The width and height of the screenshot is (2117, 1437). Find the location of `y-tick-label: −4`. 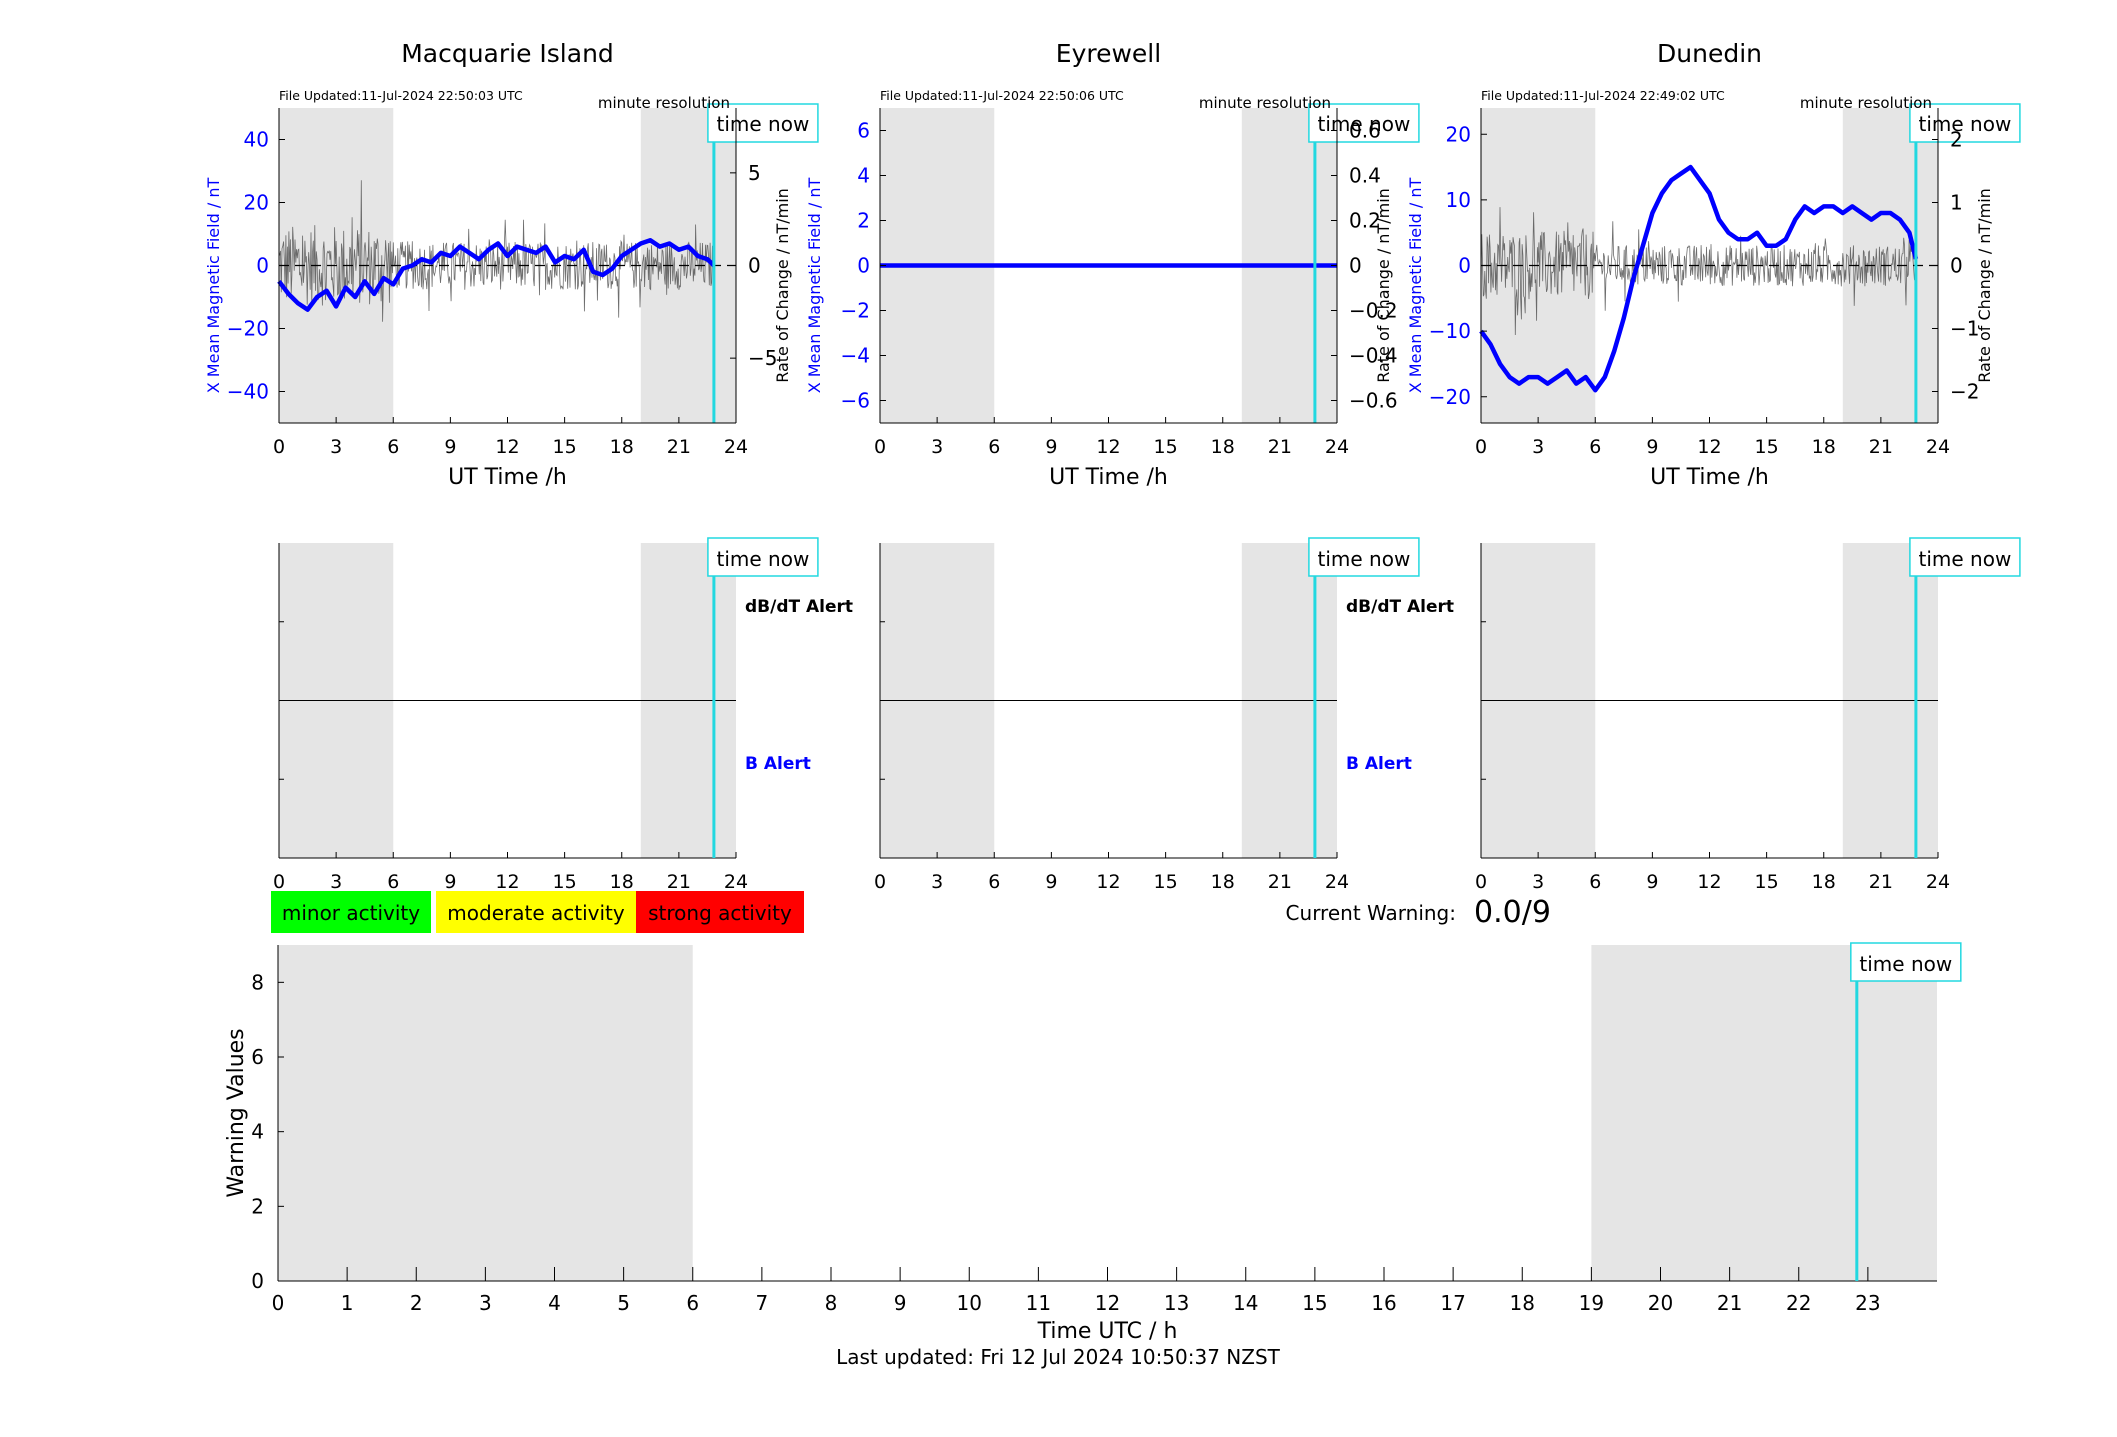

y-tick-label: −4 is located at coordinates (855, 356).